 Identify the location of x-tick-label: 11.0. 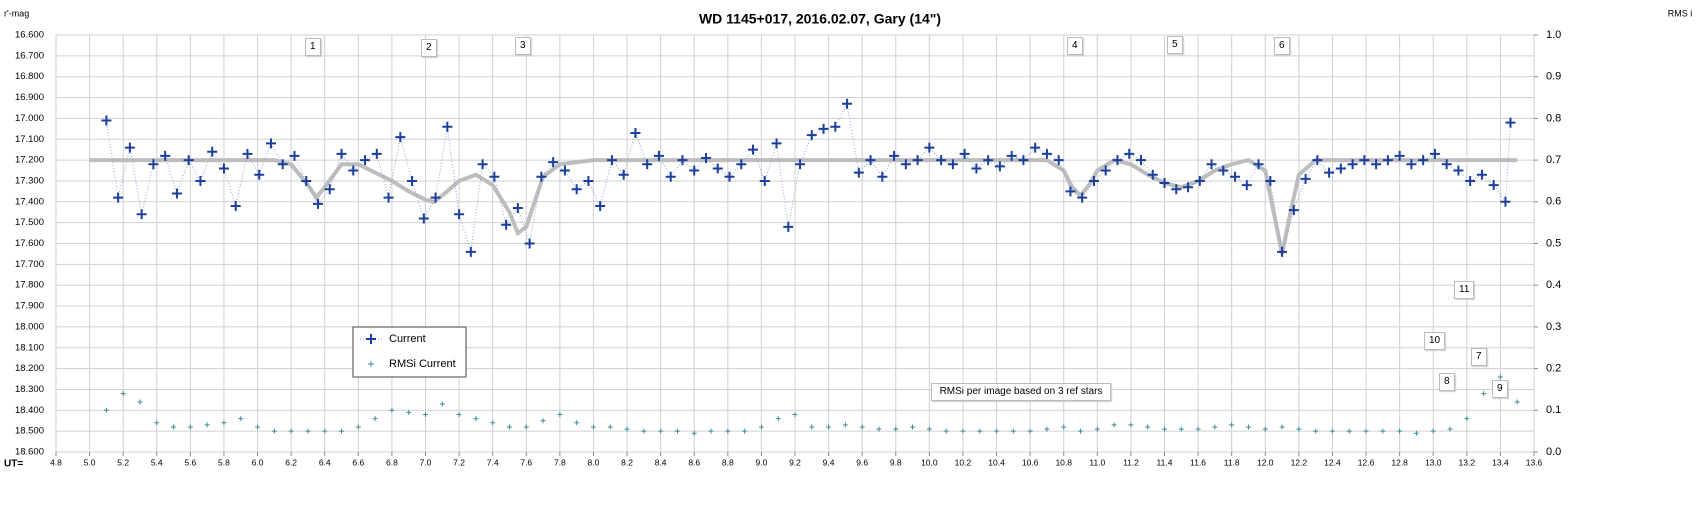
(1097, 462).